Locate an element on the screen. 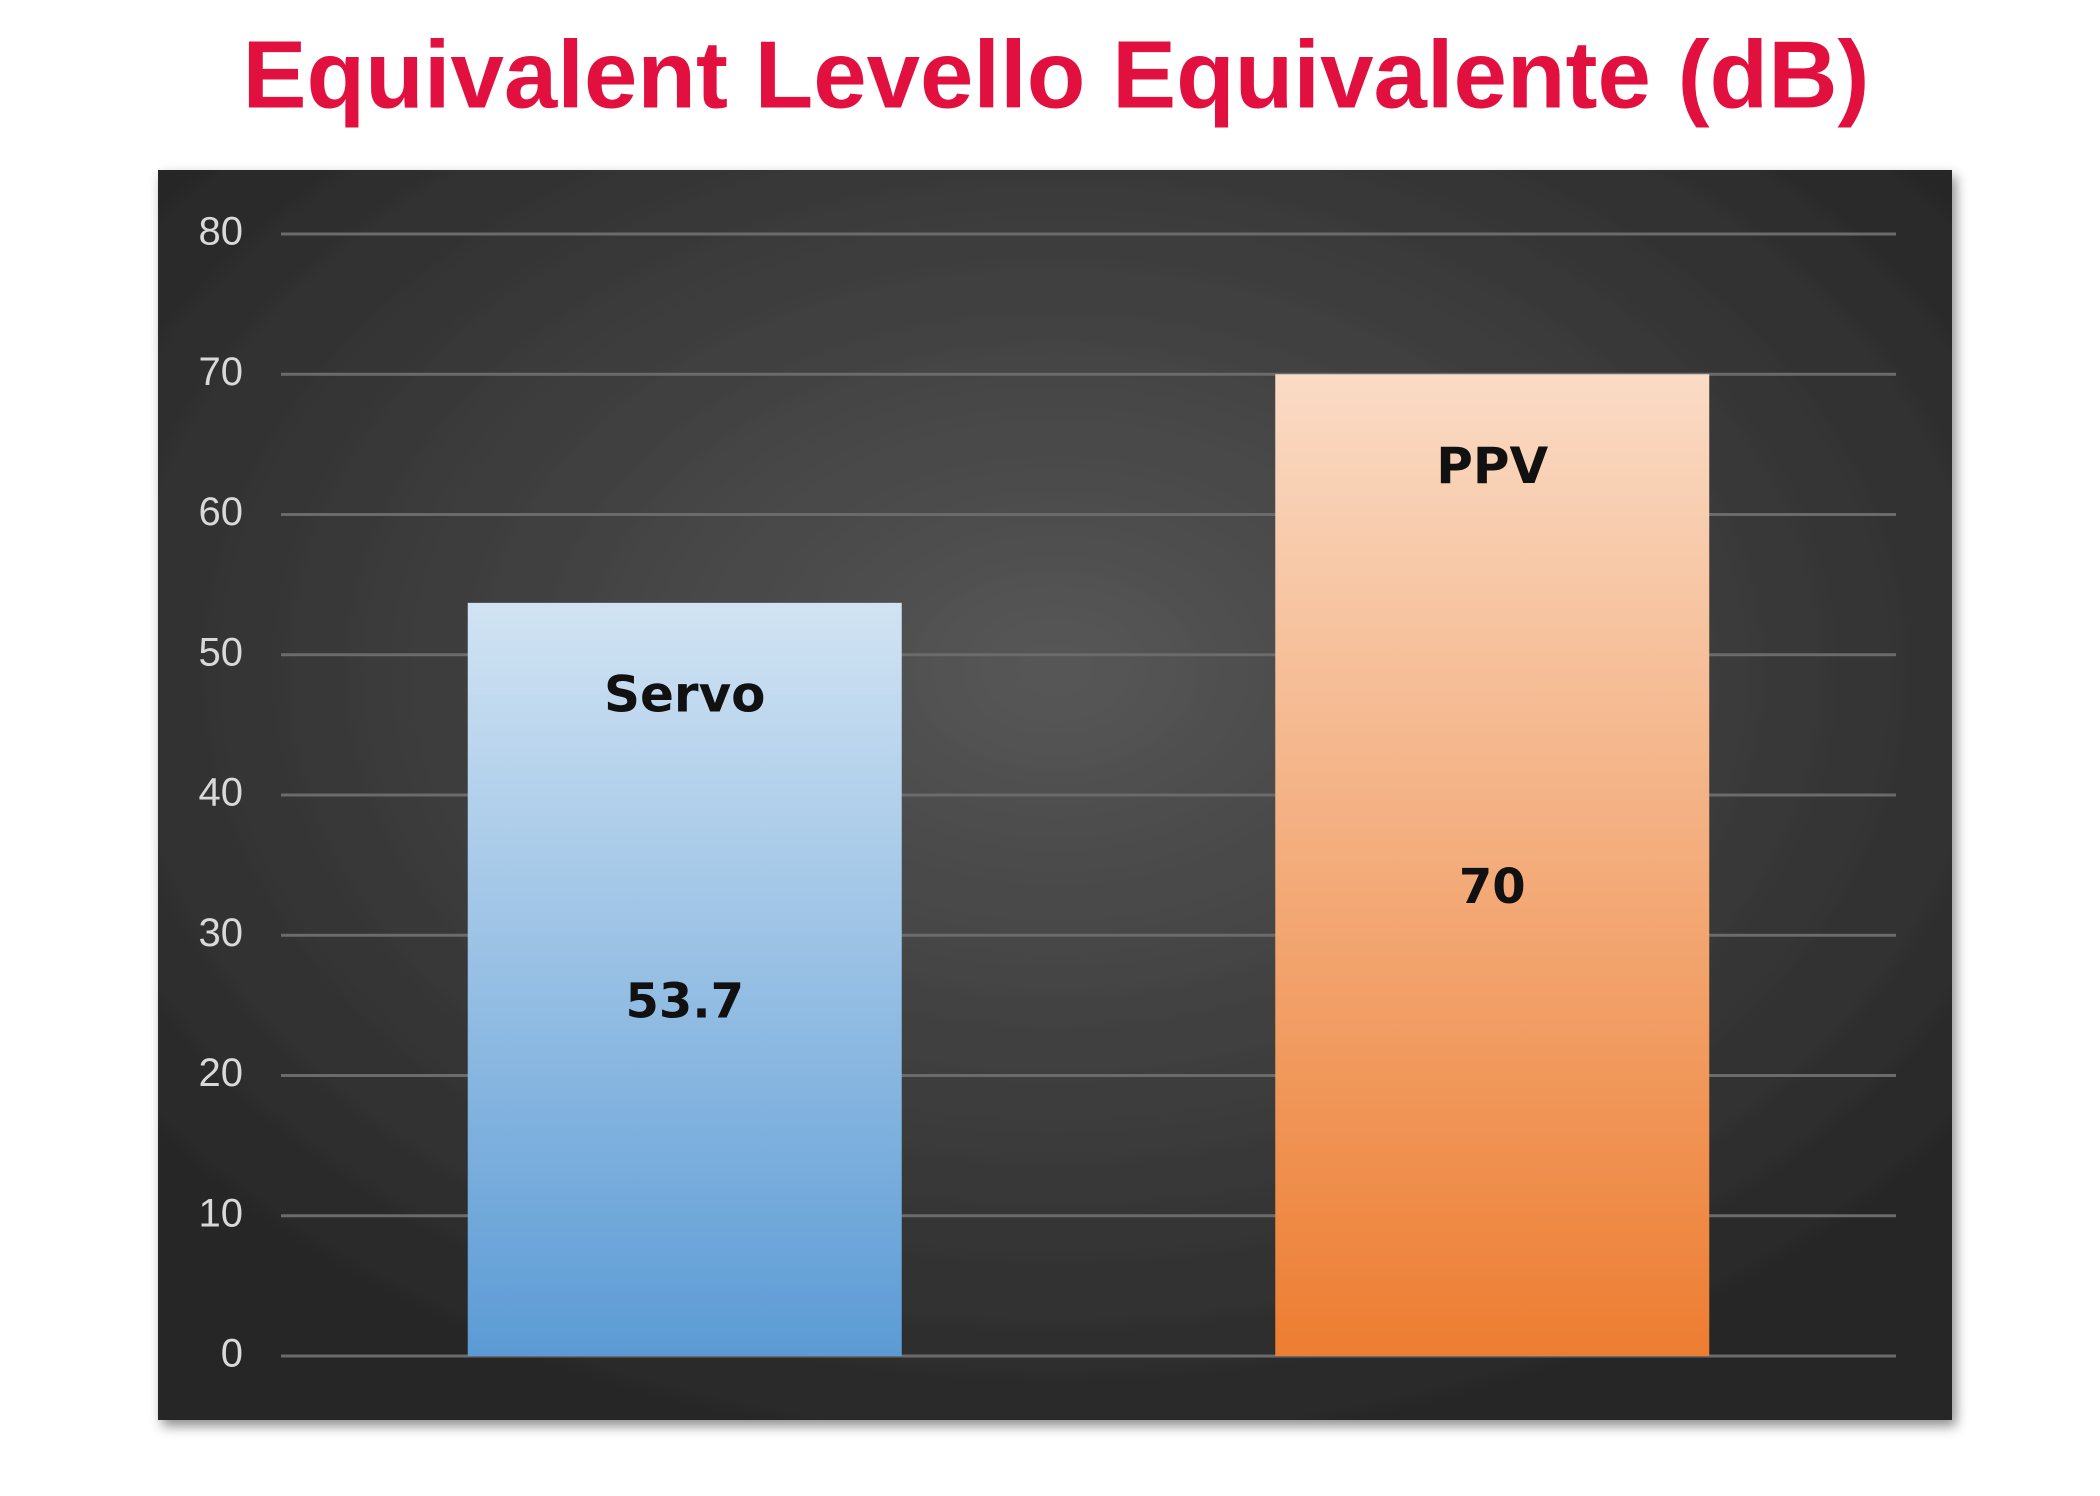  y-tick-label: 20 is located at coordinates (221, 1073).